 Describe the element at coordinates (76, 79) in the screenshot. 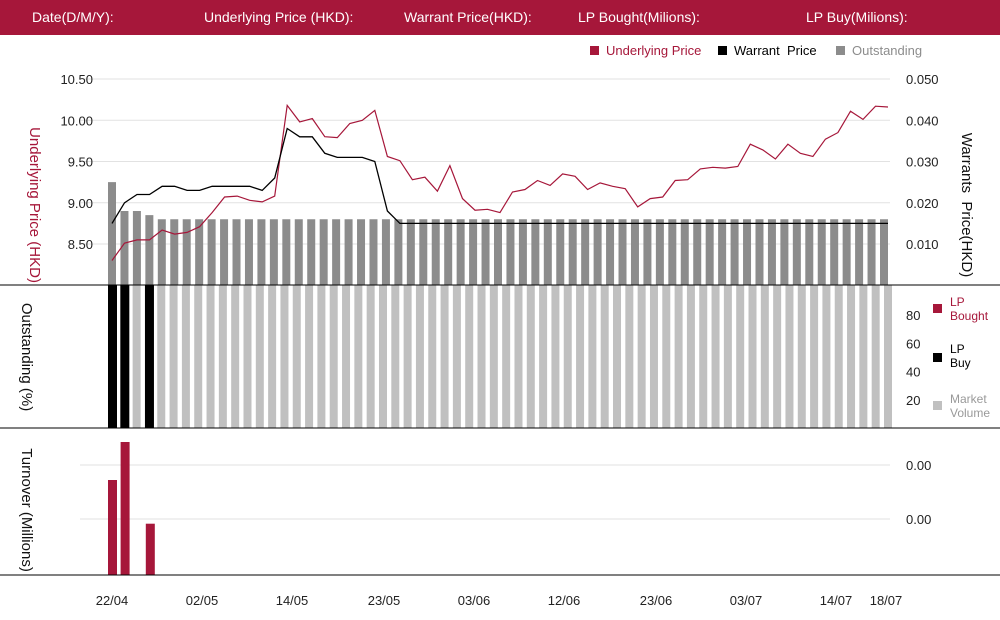

I see `y-tick-underlying: 10.50` at that location.